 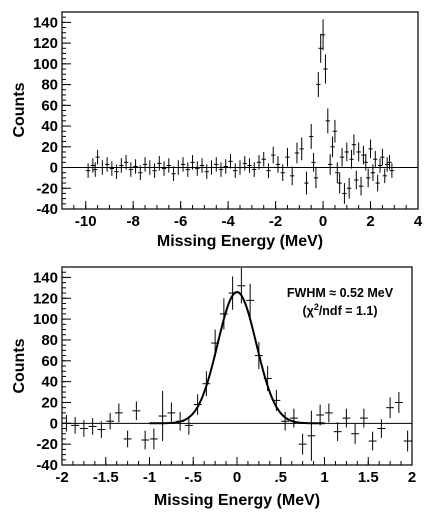 I want to click on x-tick-label: -1.5, so click(x=106, y=477).